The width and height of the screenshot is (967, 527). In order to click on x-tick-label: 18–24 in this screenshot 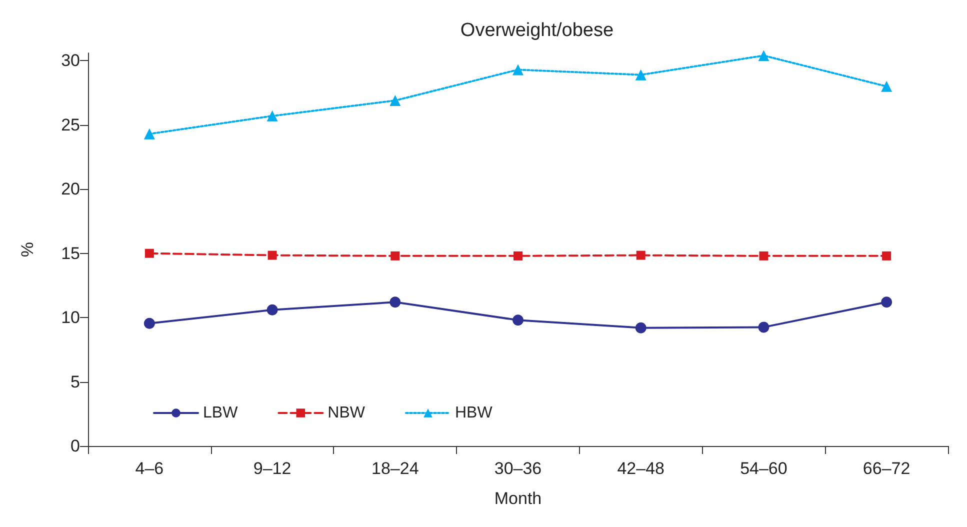, I will do `click(395, 468)`.